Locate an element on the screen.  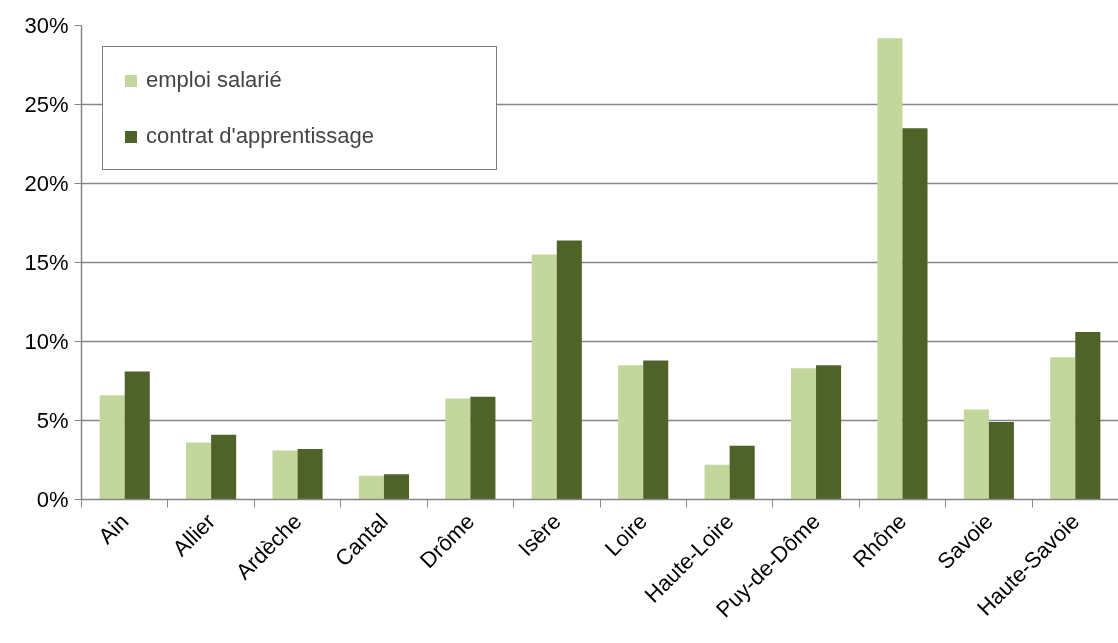
y-tick-label: 30% is located at coordinates (46, 25).